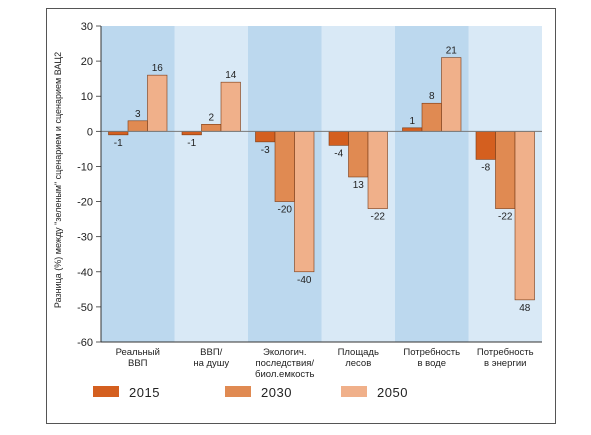 The image size is (591, 435). What do you see at coordinates (85, 308) in the screenshot?
I see `y-tick-label: -50` at bounding box center [85, 308].